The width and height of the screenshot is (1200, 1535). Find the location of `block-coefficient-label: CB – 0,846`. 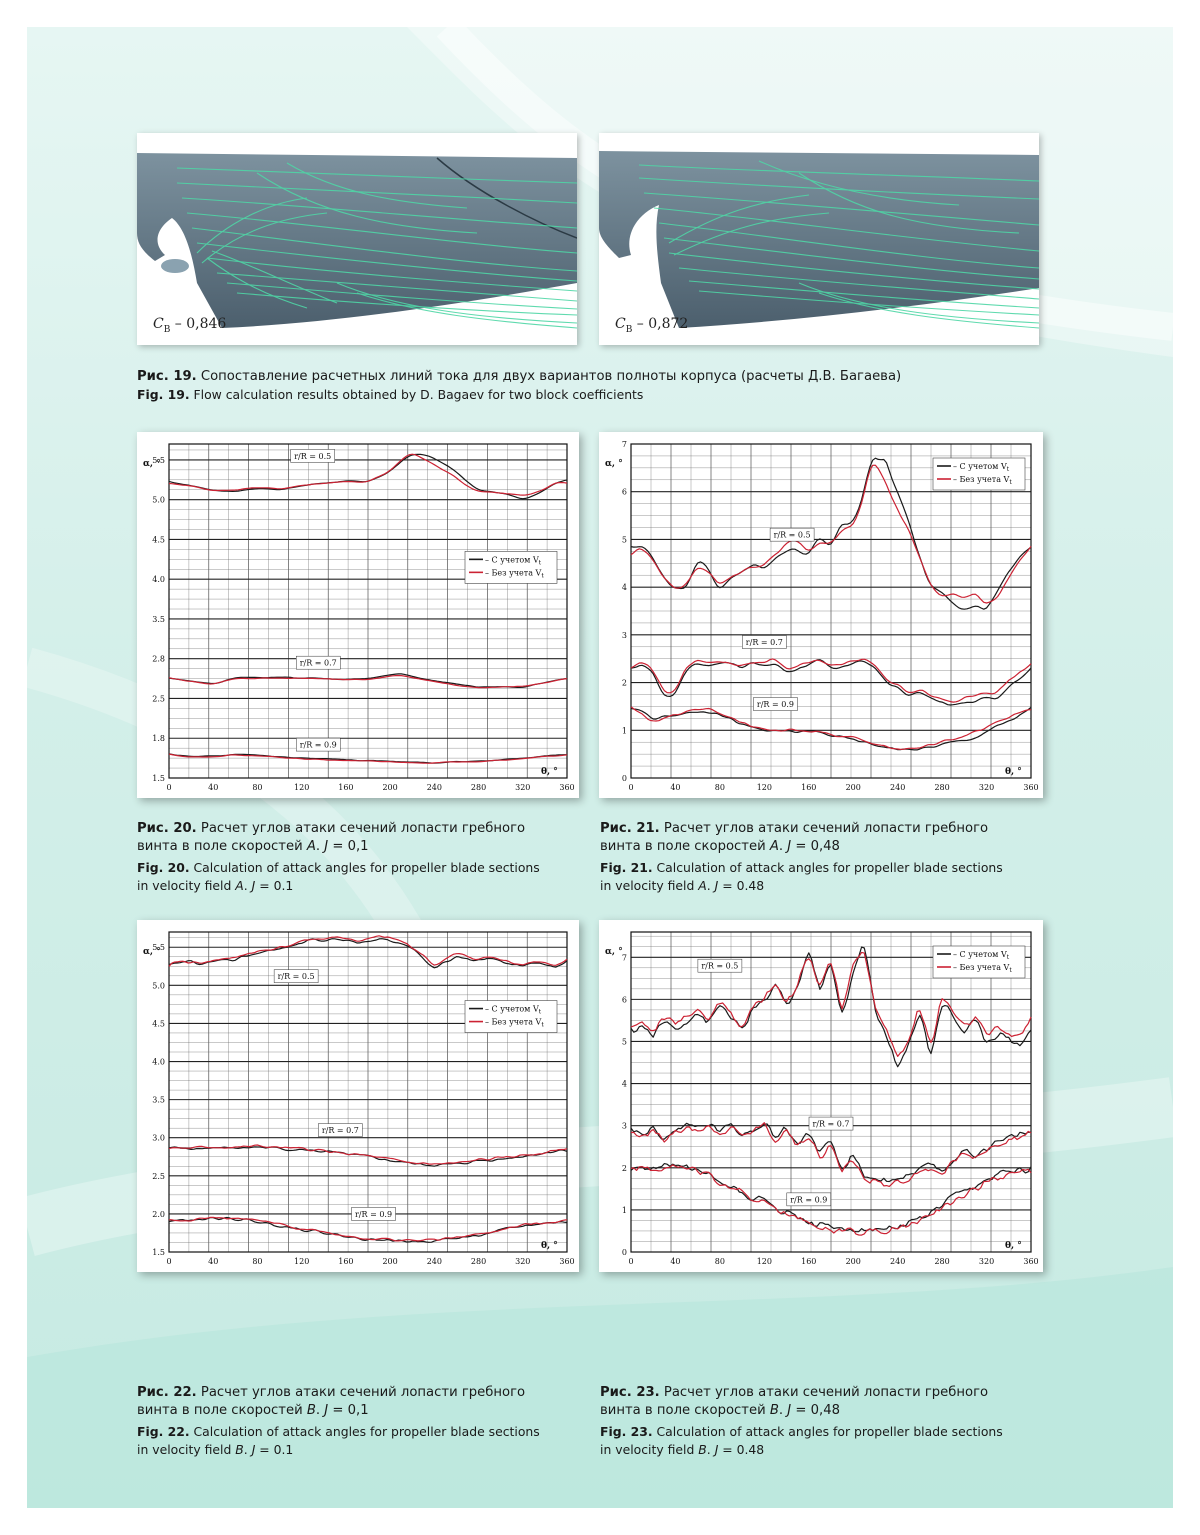

block-coefficient-label: CB – 0,846 is located at coordinates (189, 325).